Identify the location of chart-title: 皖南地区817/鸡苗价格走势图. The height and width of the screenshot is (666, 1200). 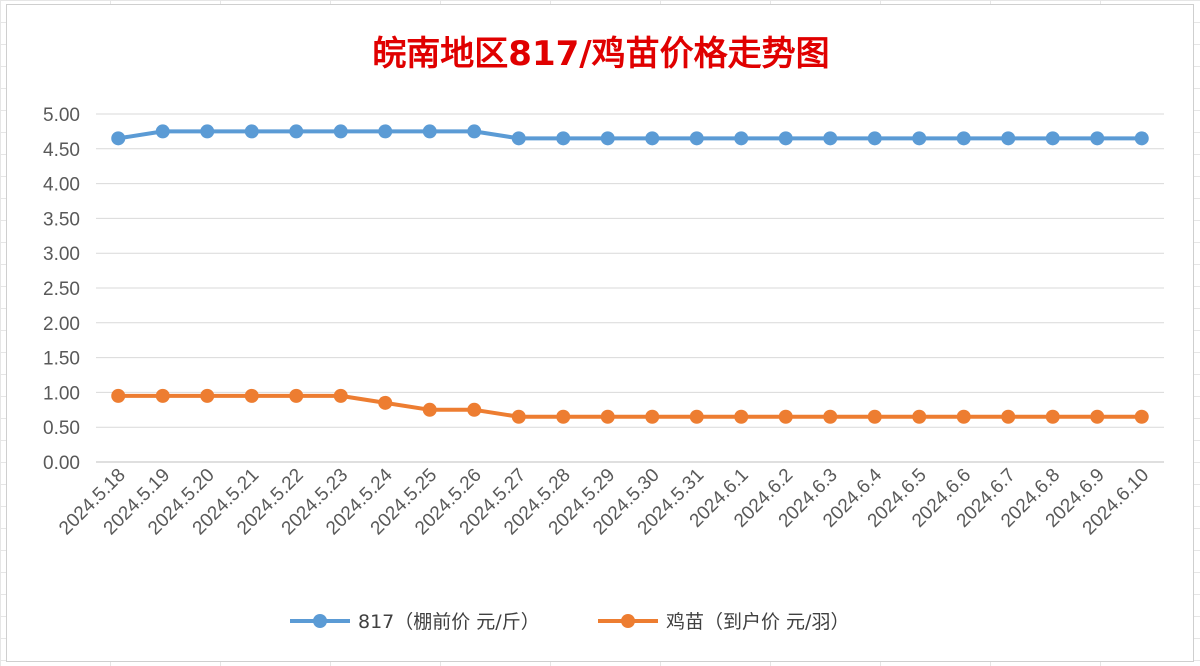
(600, 54).